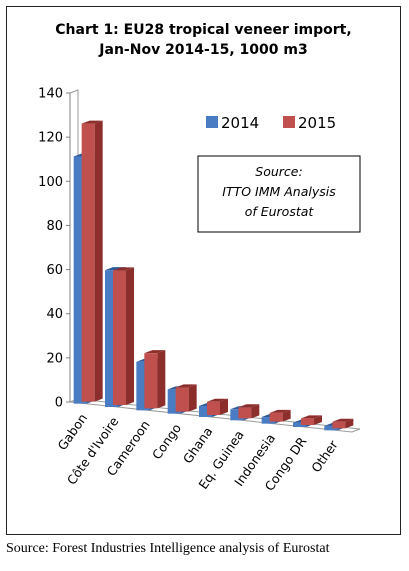  Describe the element at coordinates (54, 314) in the screenshot. I see `y-tick-label: 40` at that location.